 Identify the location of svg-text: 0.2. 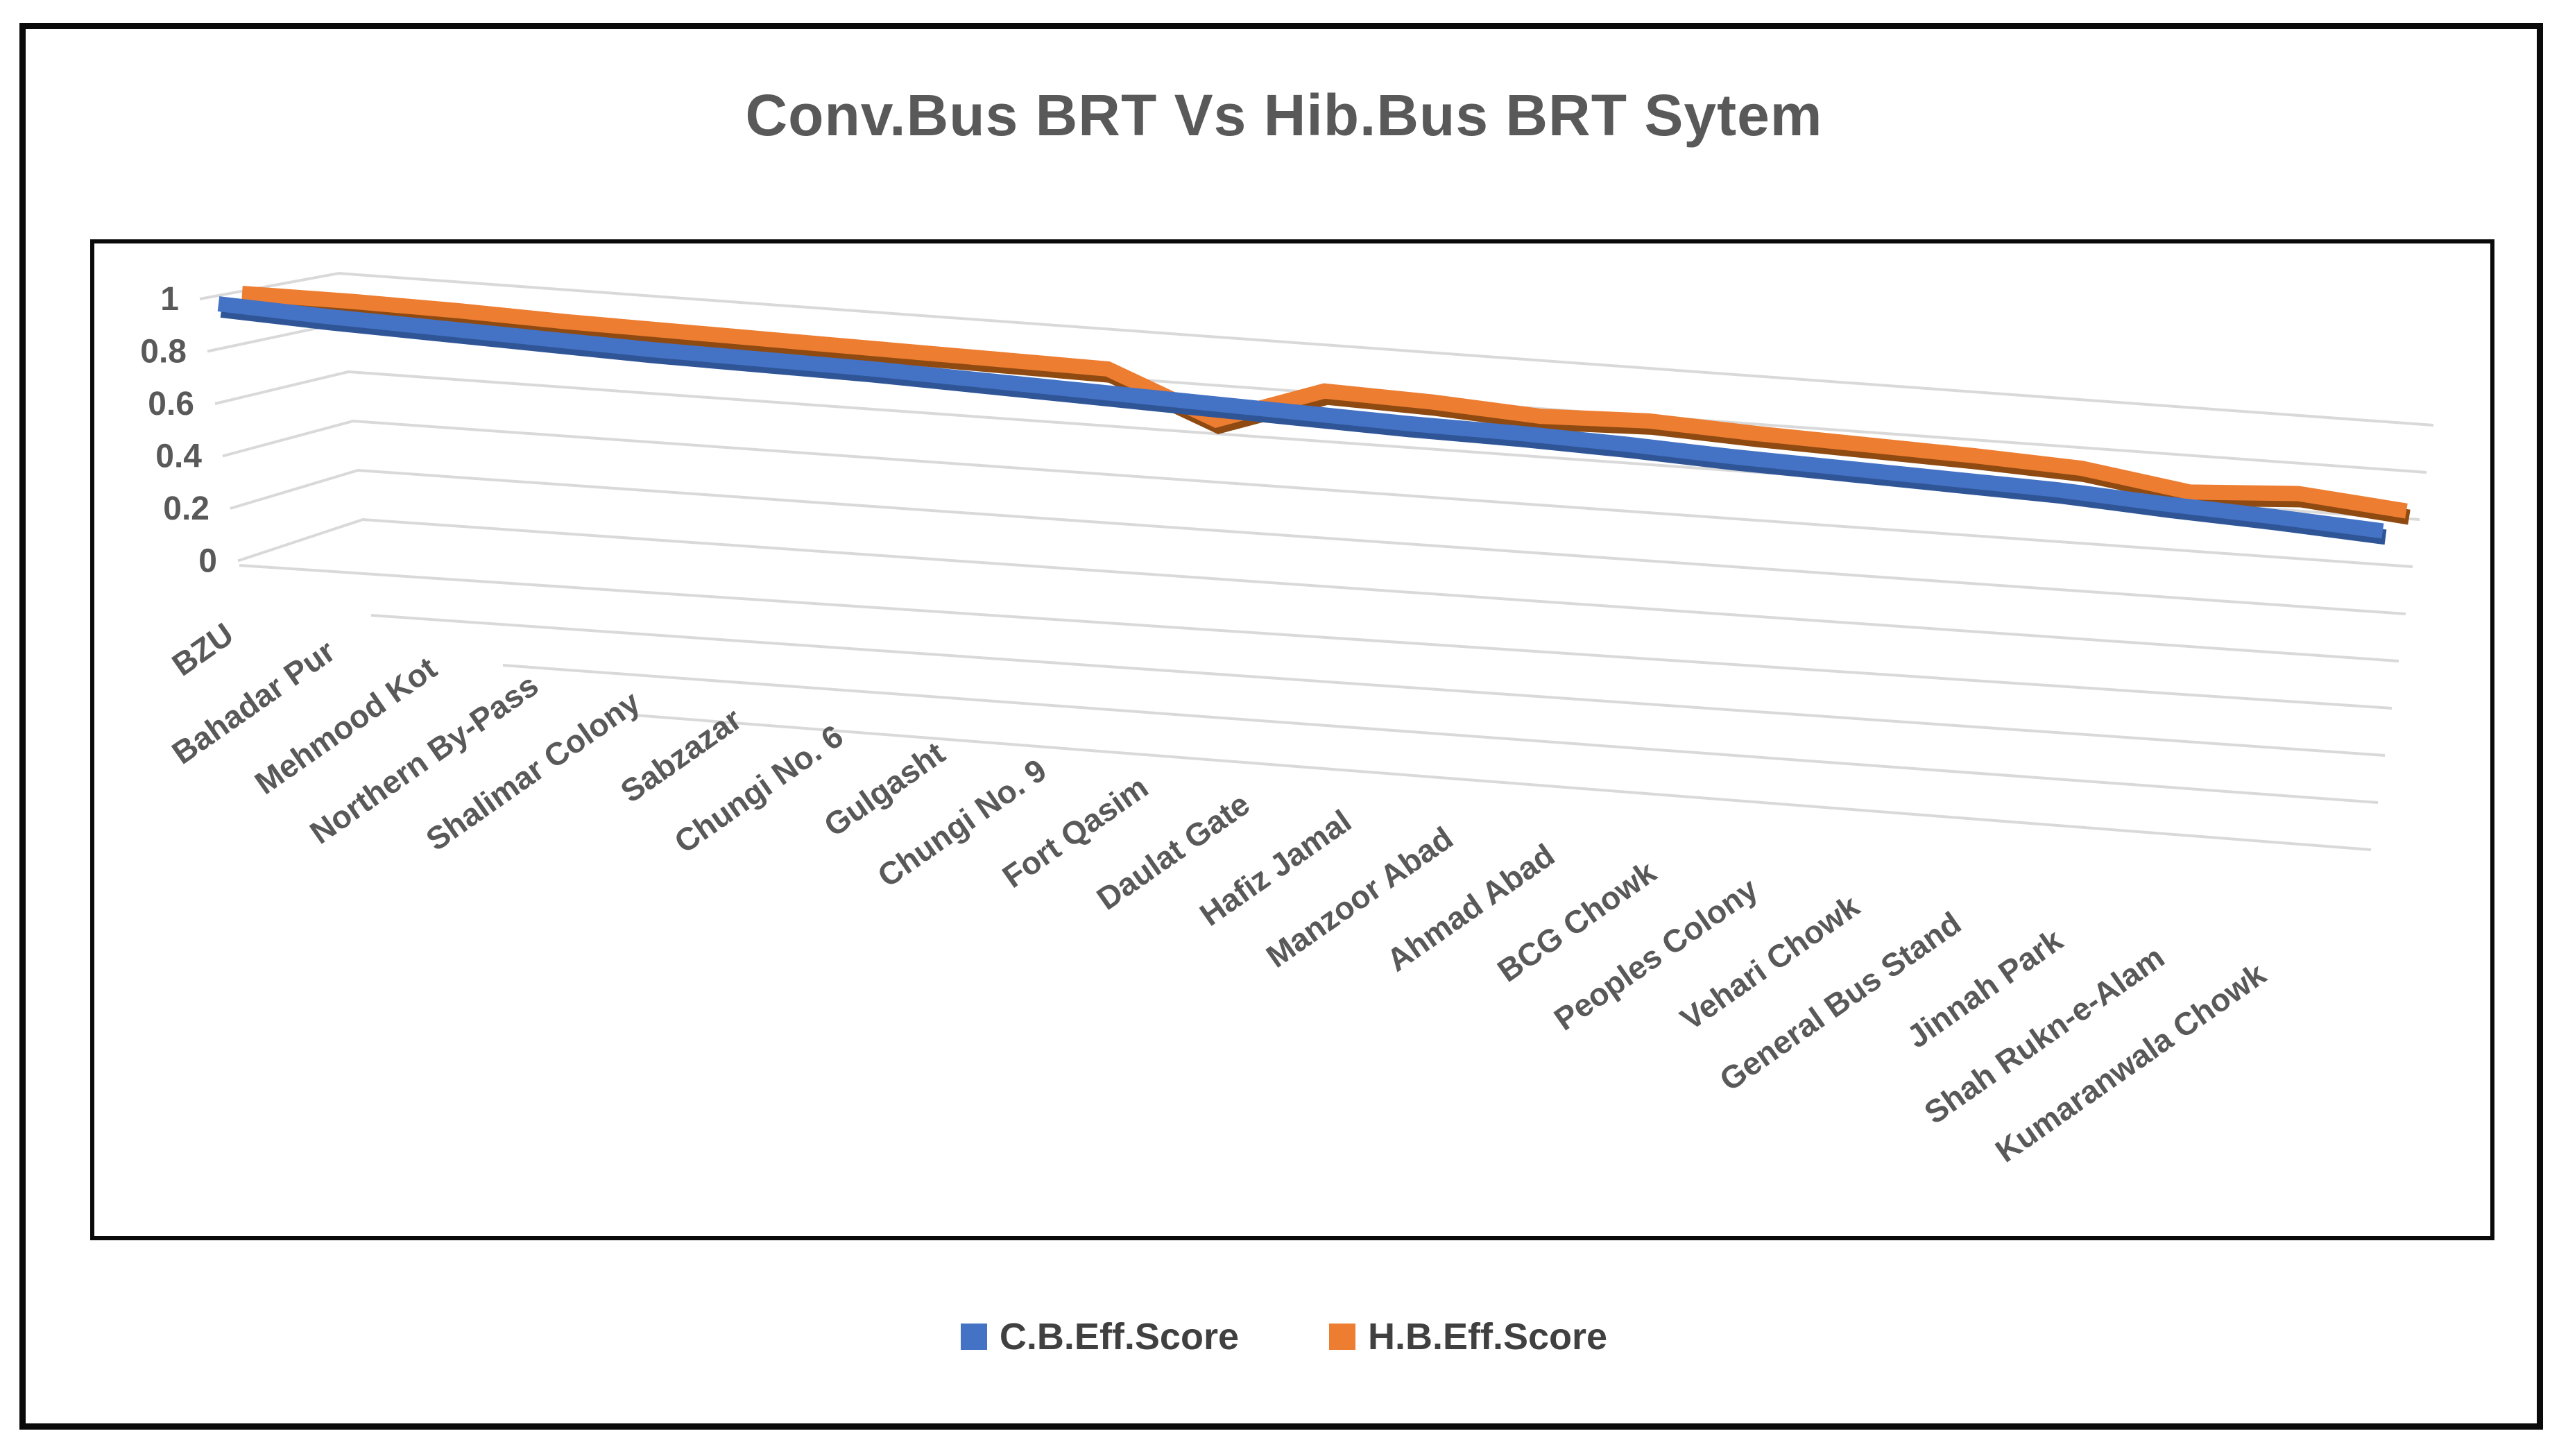
(186, 508).